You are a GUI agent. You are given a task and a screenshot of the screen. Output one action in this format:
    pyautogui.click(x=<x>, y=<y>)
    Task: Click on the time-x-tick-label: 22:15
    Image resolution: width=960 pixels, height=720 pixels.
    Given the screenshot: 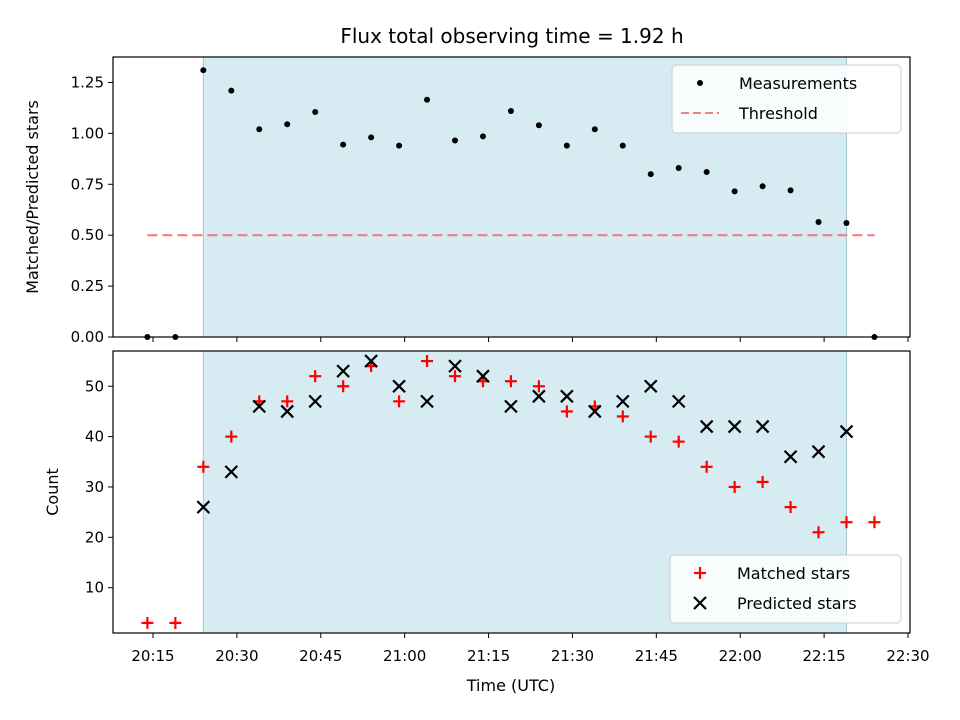 What is the action you would take?
    pyautogui.click(x=823, y=656)
    